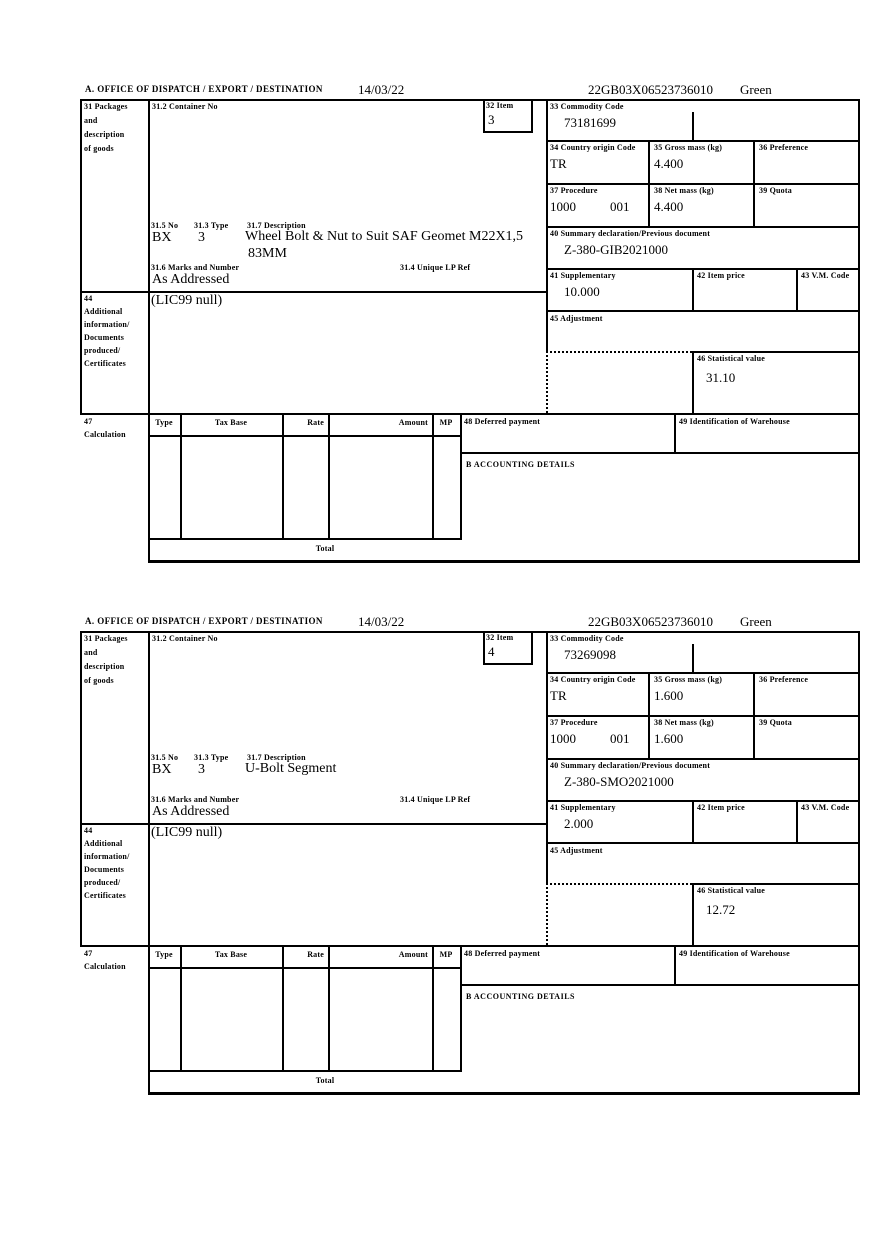 Image resolution: width=882 pixels, height=1250 pixels. What do you see at coordinates (276, 225) in the screenshot?
I see `description-label: 31.7 Description` at bounding box center [276, 225].